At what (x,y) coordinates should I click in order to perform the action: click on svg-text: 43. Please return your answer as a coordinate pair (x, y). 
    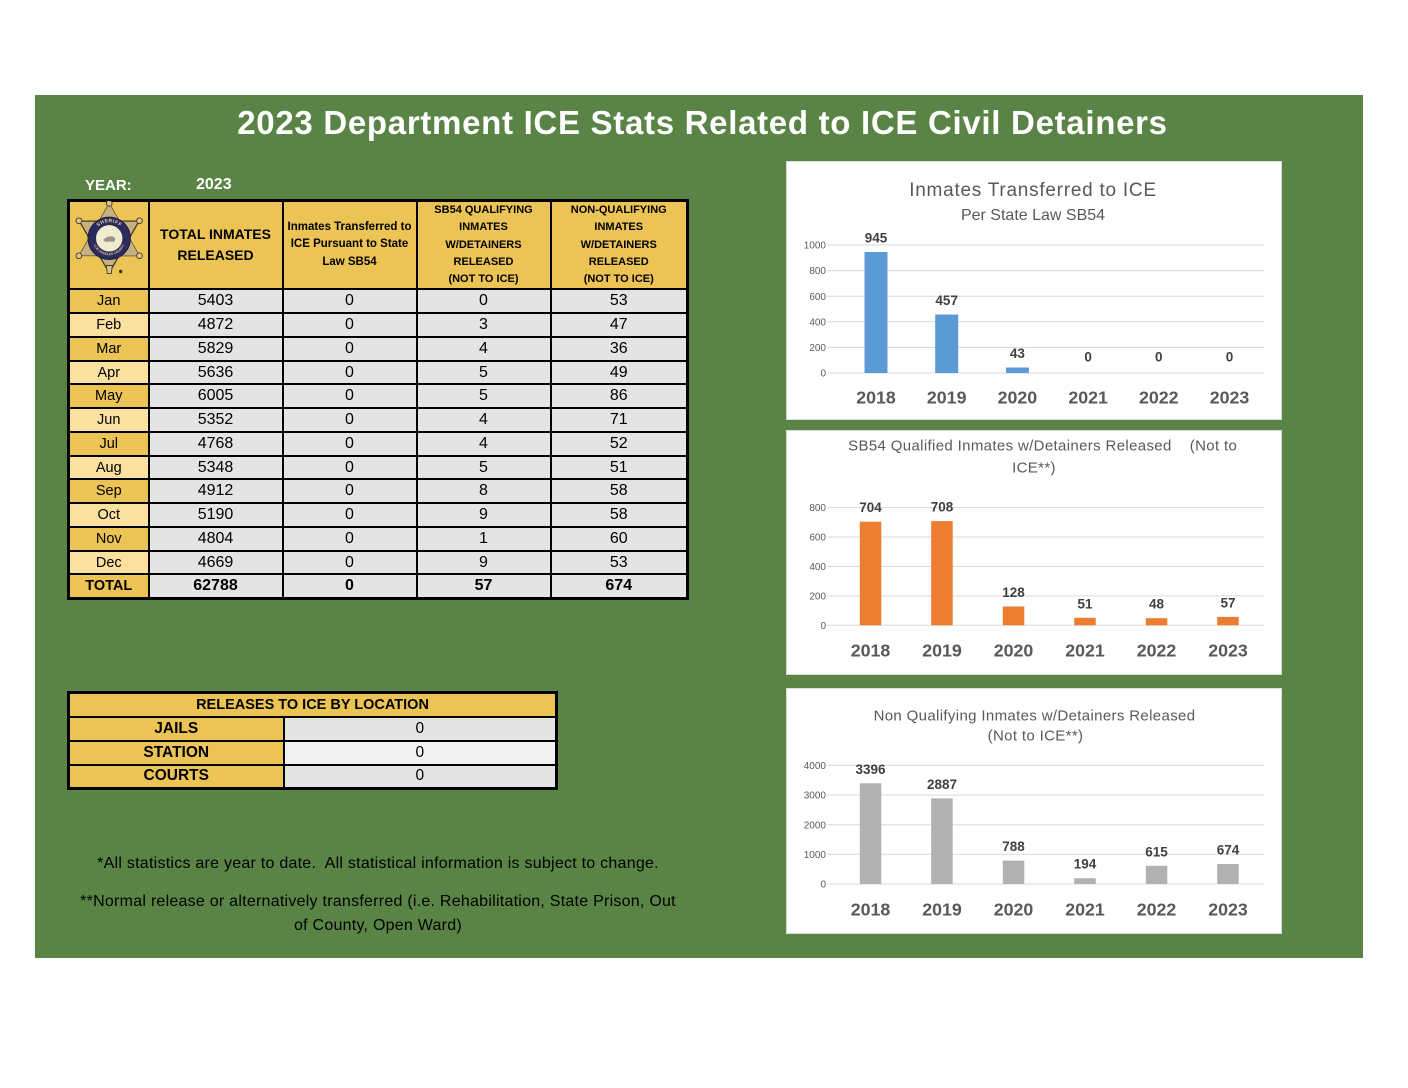
    Looking at the image, I should click on (1018, 353).